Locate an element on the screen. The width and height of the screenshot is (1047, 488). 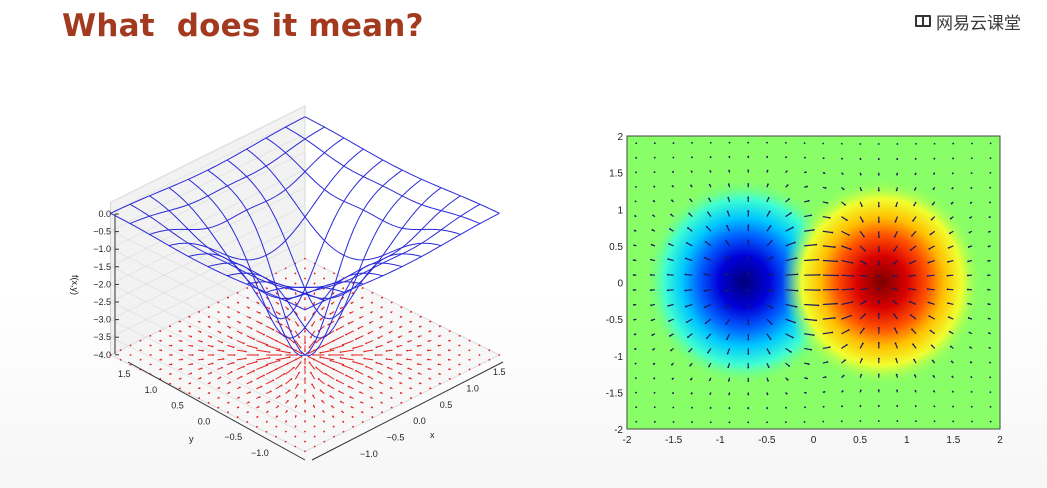
heat-x-tick-label: -1 is located at coordinates (720, 440).